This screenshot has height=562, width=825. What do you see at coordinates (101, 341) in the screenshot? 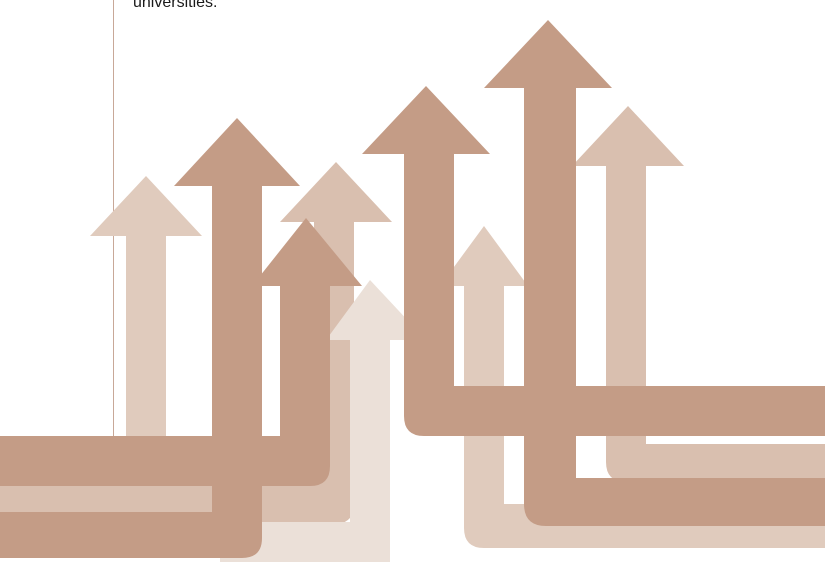
I see `arrow-light-left` at bounding box center [101, 341].